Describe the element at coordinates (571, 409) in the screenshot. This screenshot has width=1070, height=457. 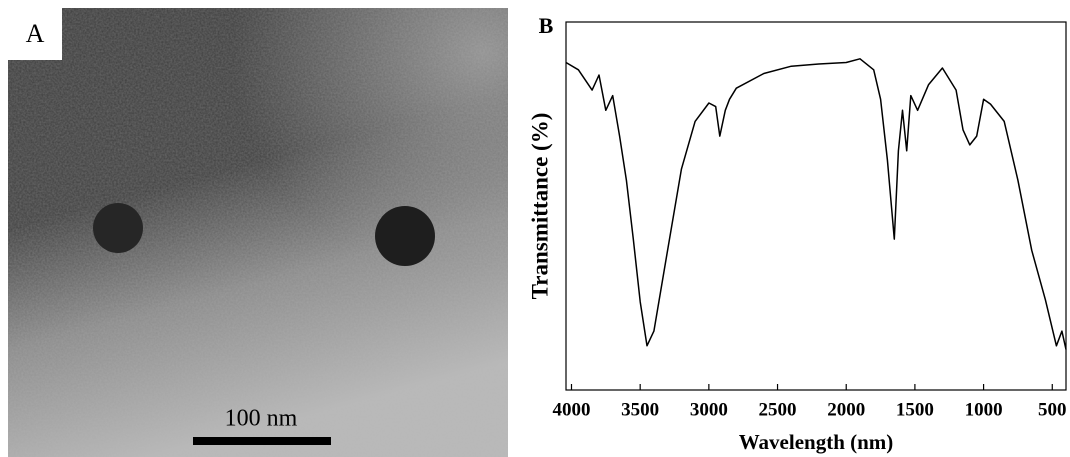
I see `x-tick-label: 4000` at that location.